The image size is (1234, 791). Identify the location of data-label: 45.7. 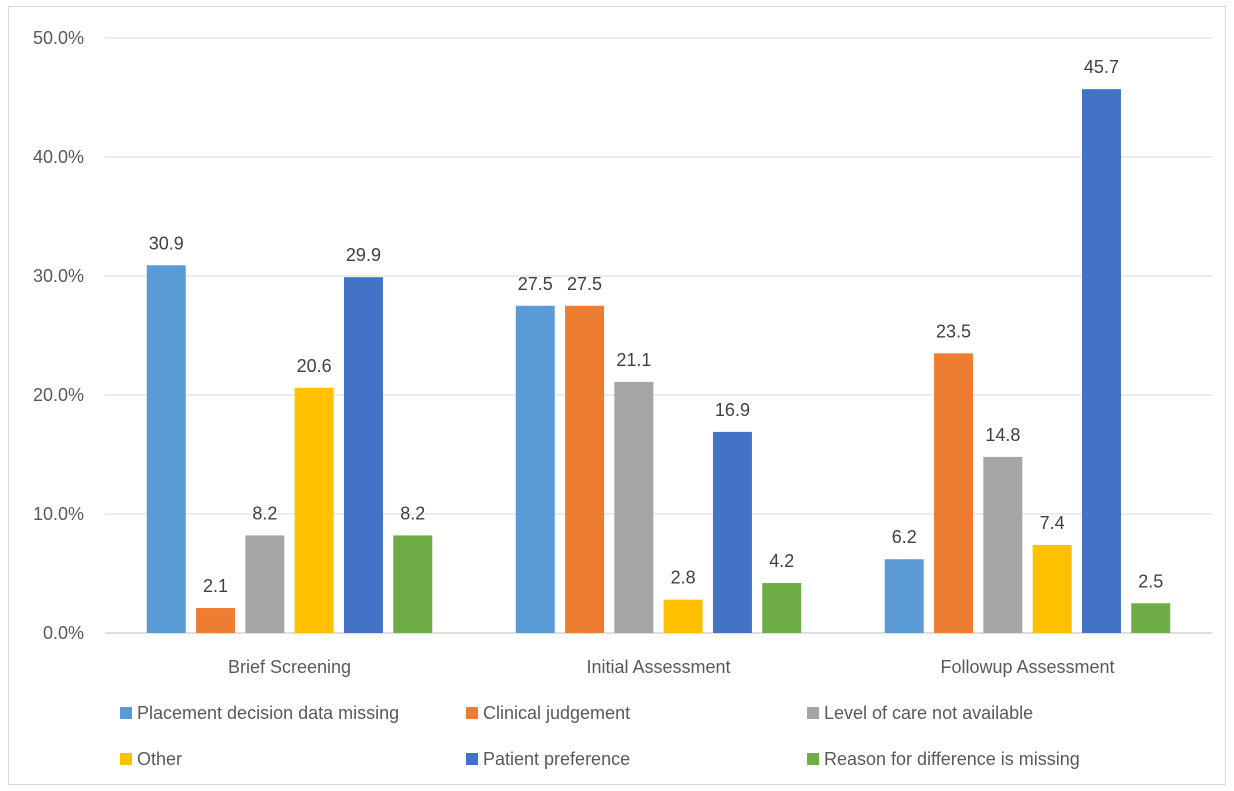
(1101, 67).